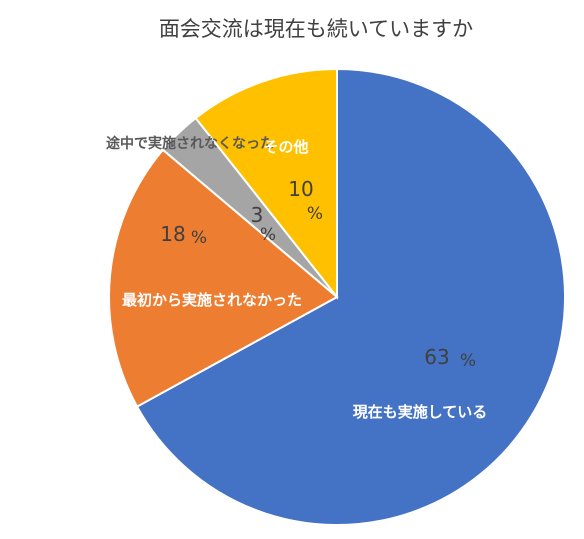  Describe the element at coordinates (268, 235) in the screenshot. I see `slice-percent-3: %` at that location.